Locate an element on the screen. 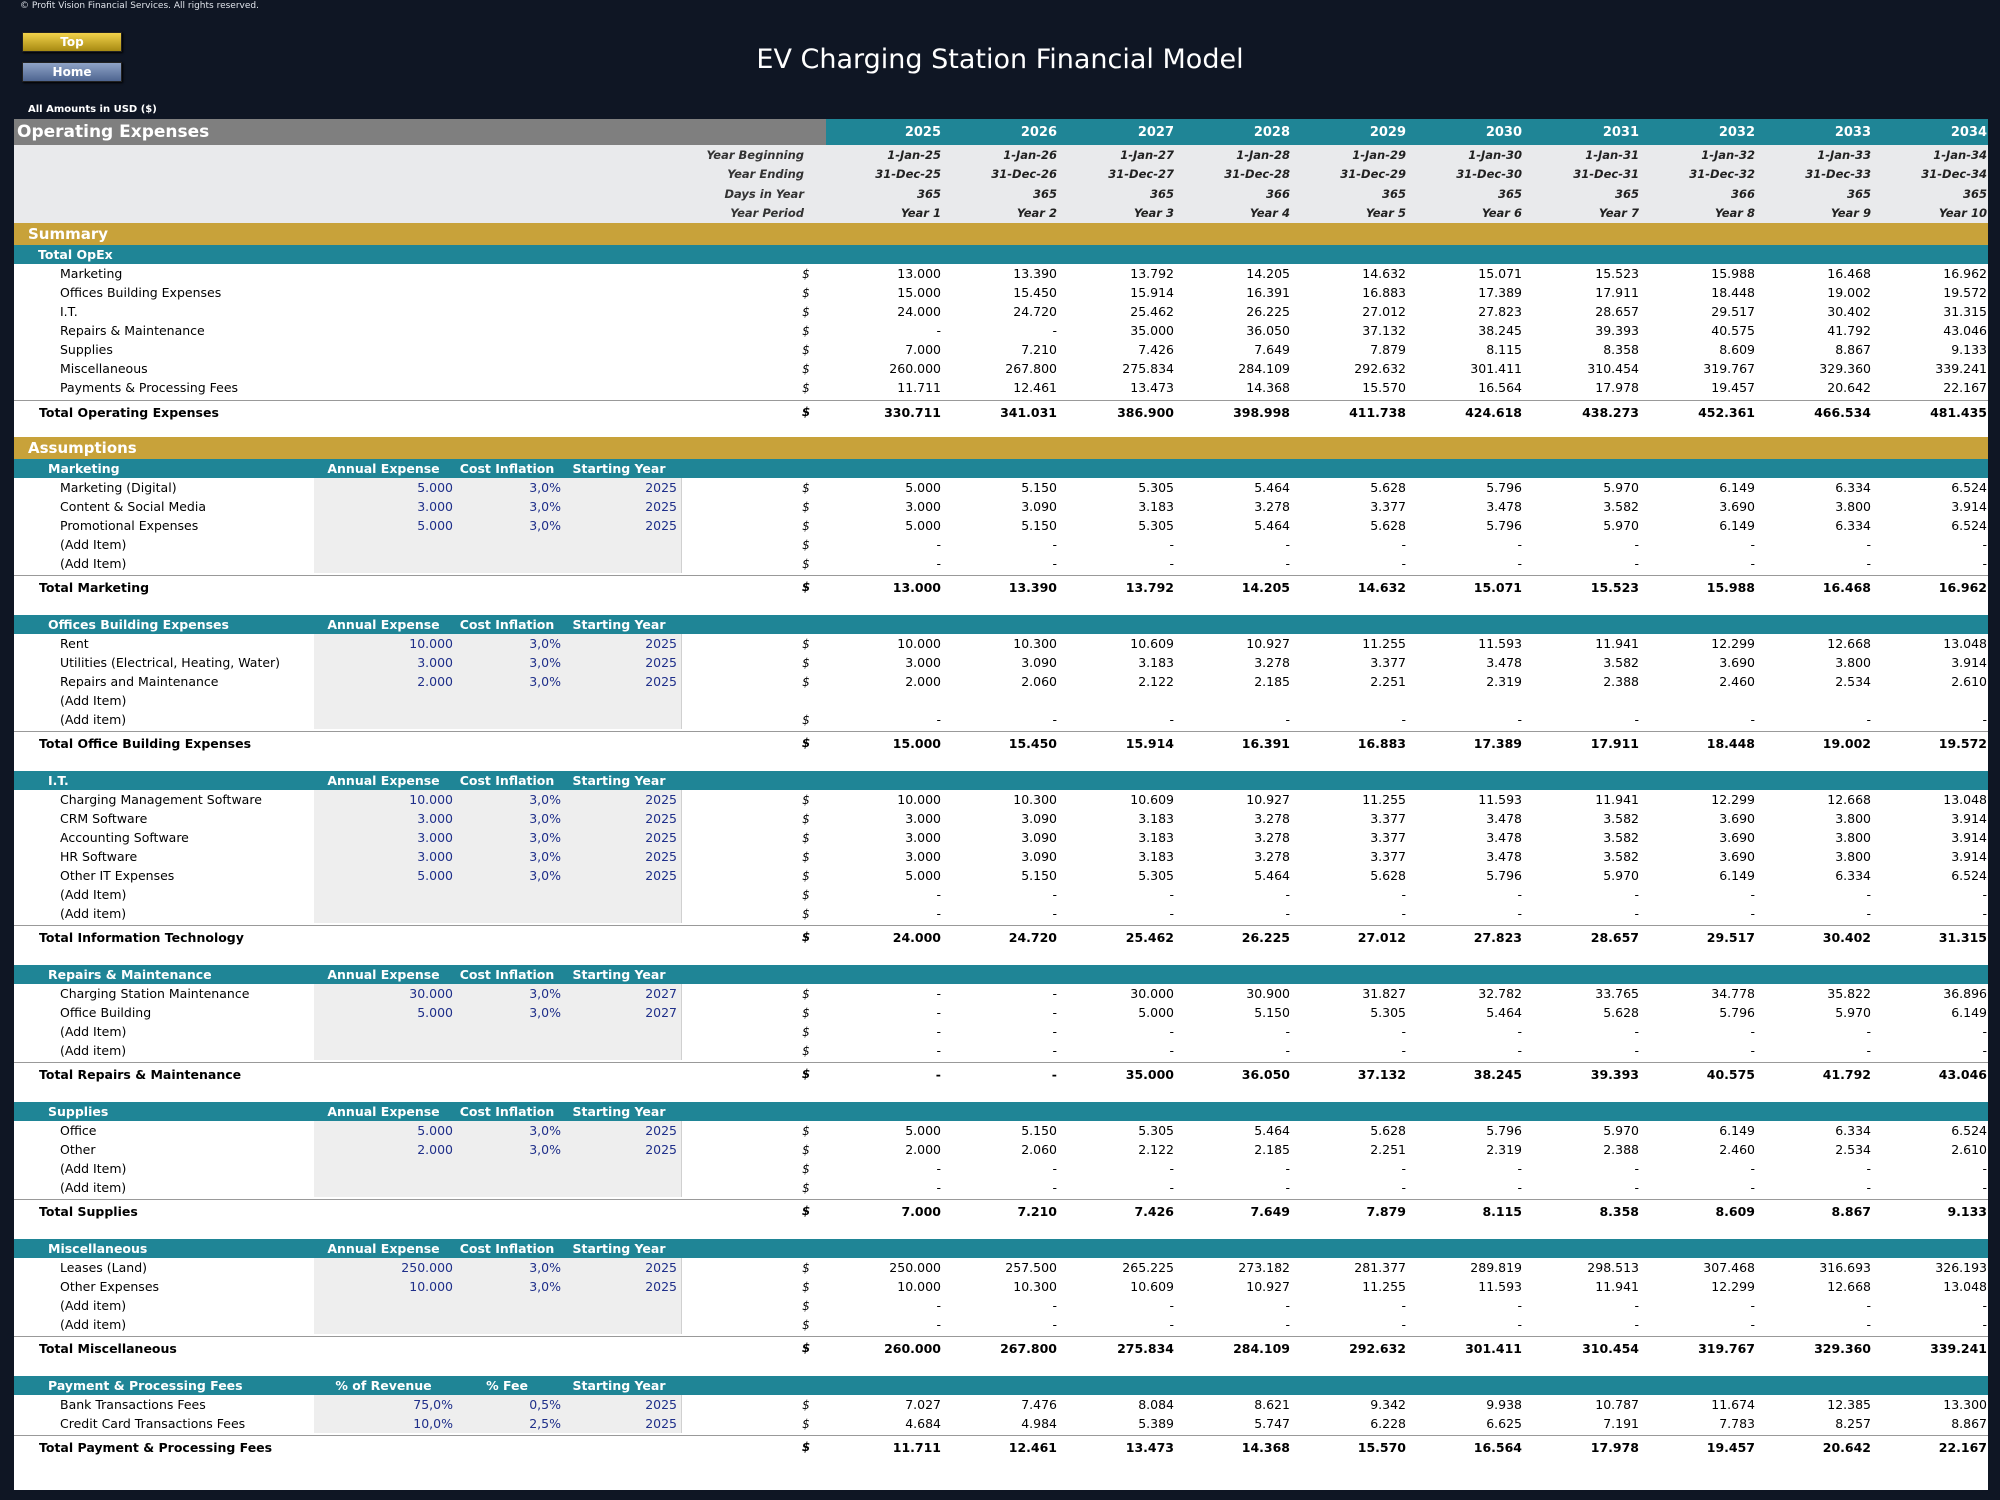 The width and height of the screenshot is (2000, 1500). home-button: Home is located at coordinates (72, 72).